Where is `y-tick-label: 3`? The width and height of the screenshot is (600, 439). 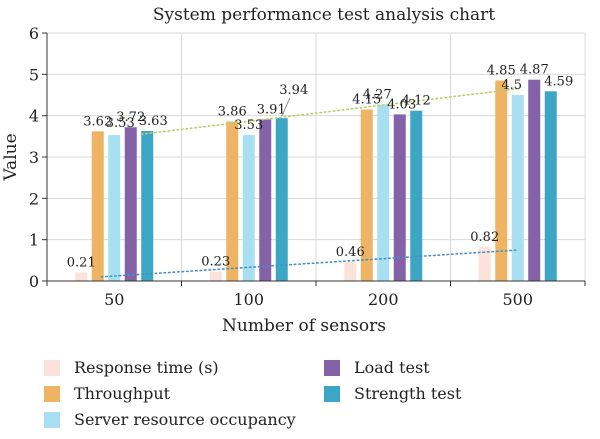 y-tick-label: 3 is located at coordinates (34, 157).